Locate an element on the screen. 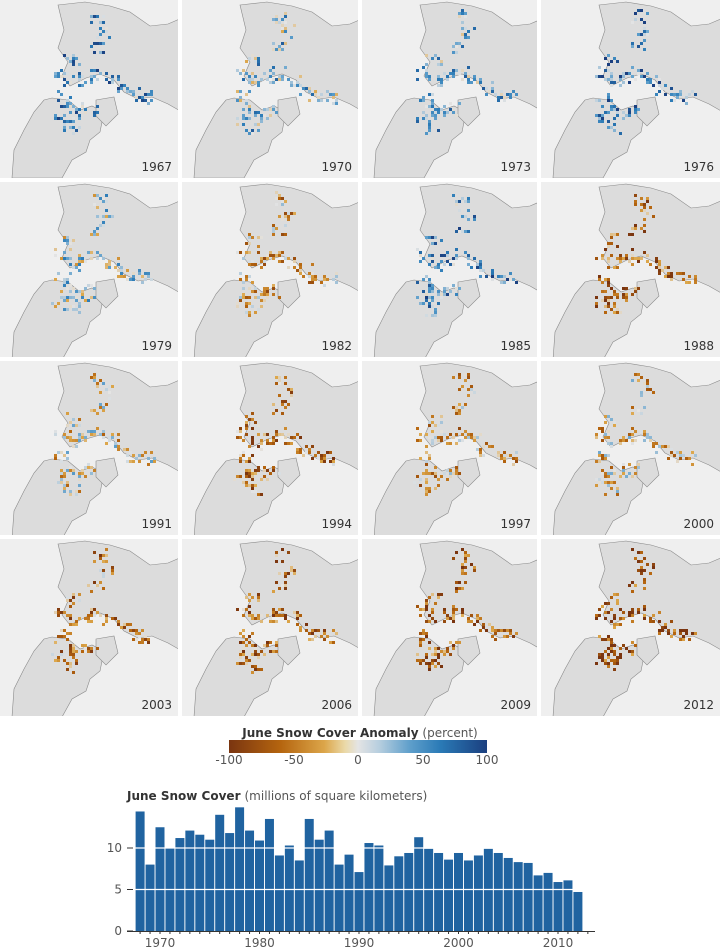 The width and height of the screenshot is (720, 948). eurasia-landmass is located at coordinates (117, 238).